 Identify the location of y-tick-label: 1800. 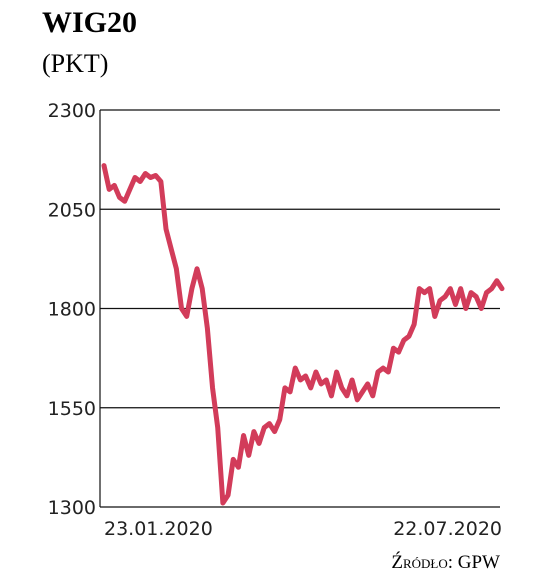
(72, 310).